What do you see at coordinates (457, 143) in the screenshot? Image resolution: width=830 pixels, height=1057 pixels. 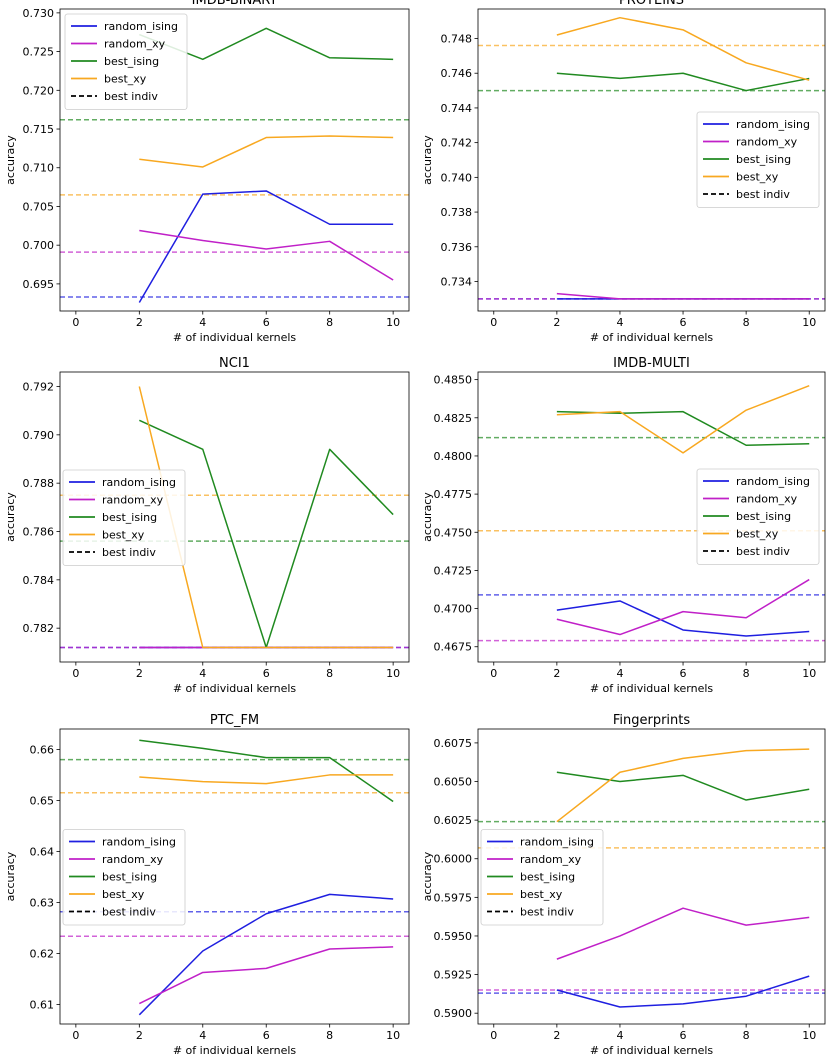 I see `y-tick-label: 0.742` at bounding box center [457, 143].